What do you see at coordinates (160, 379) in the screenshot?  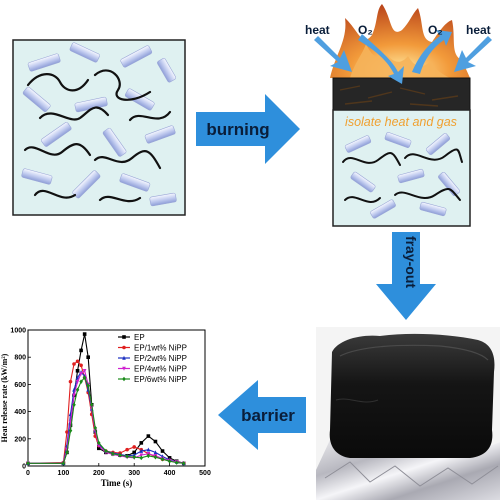 I see `legend-label-4: EP/6wt% NiPP` at bounding box center [160, 379].